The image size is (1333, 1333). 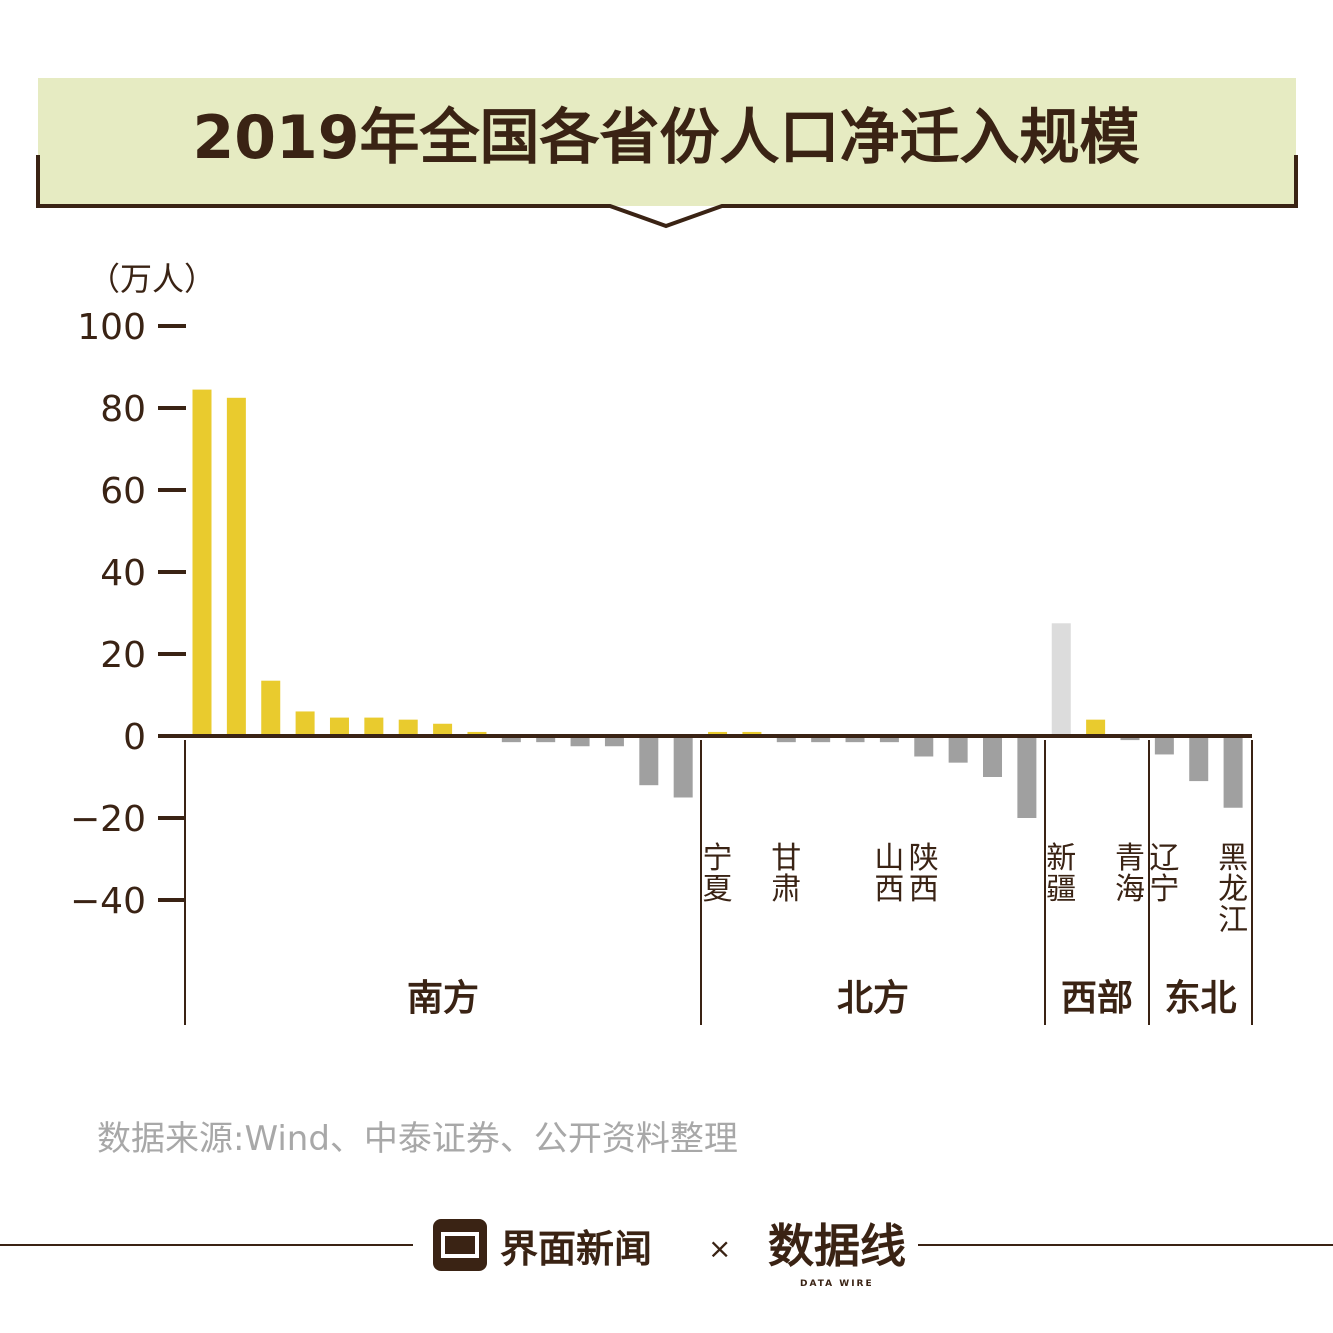 I want to click on title-bracket, so click(x=667, y=192).